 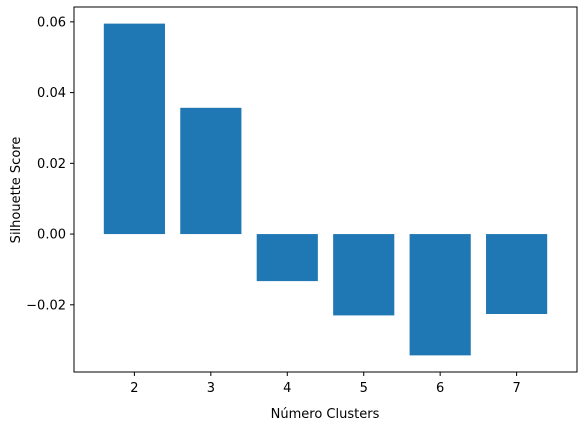 What do you see at coordinates (16, 190) in the screenshot?
I see `y-axis-label: Silhouette Score` at bounding box center [16, 190].